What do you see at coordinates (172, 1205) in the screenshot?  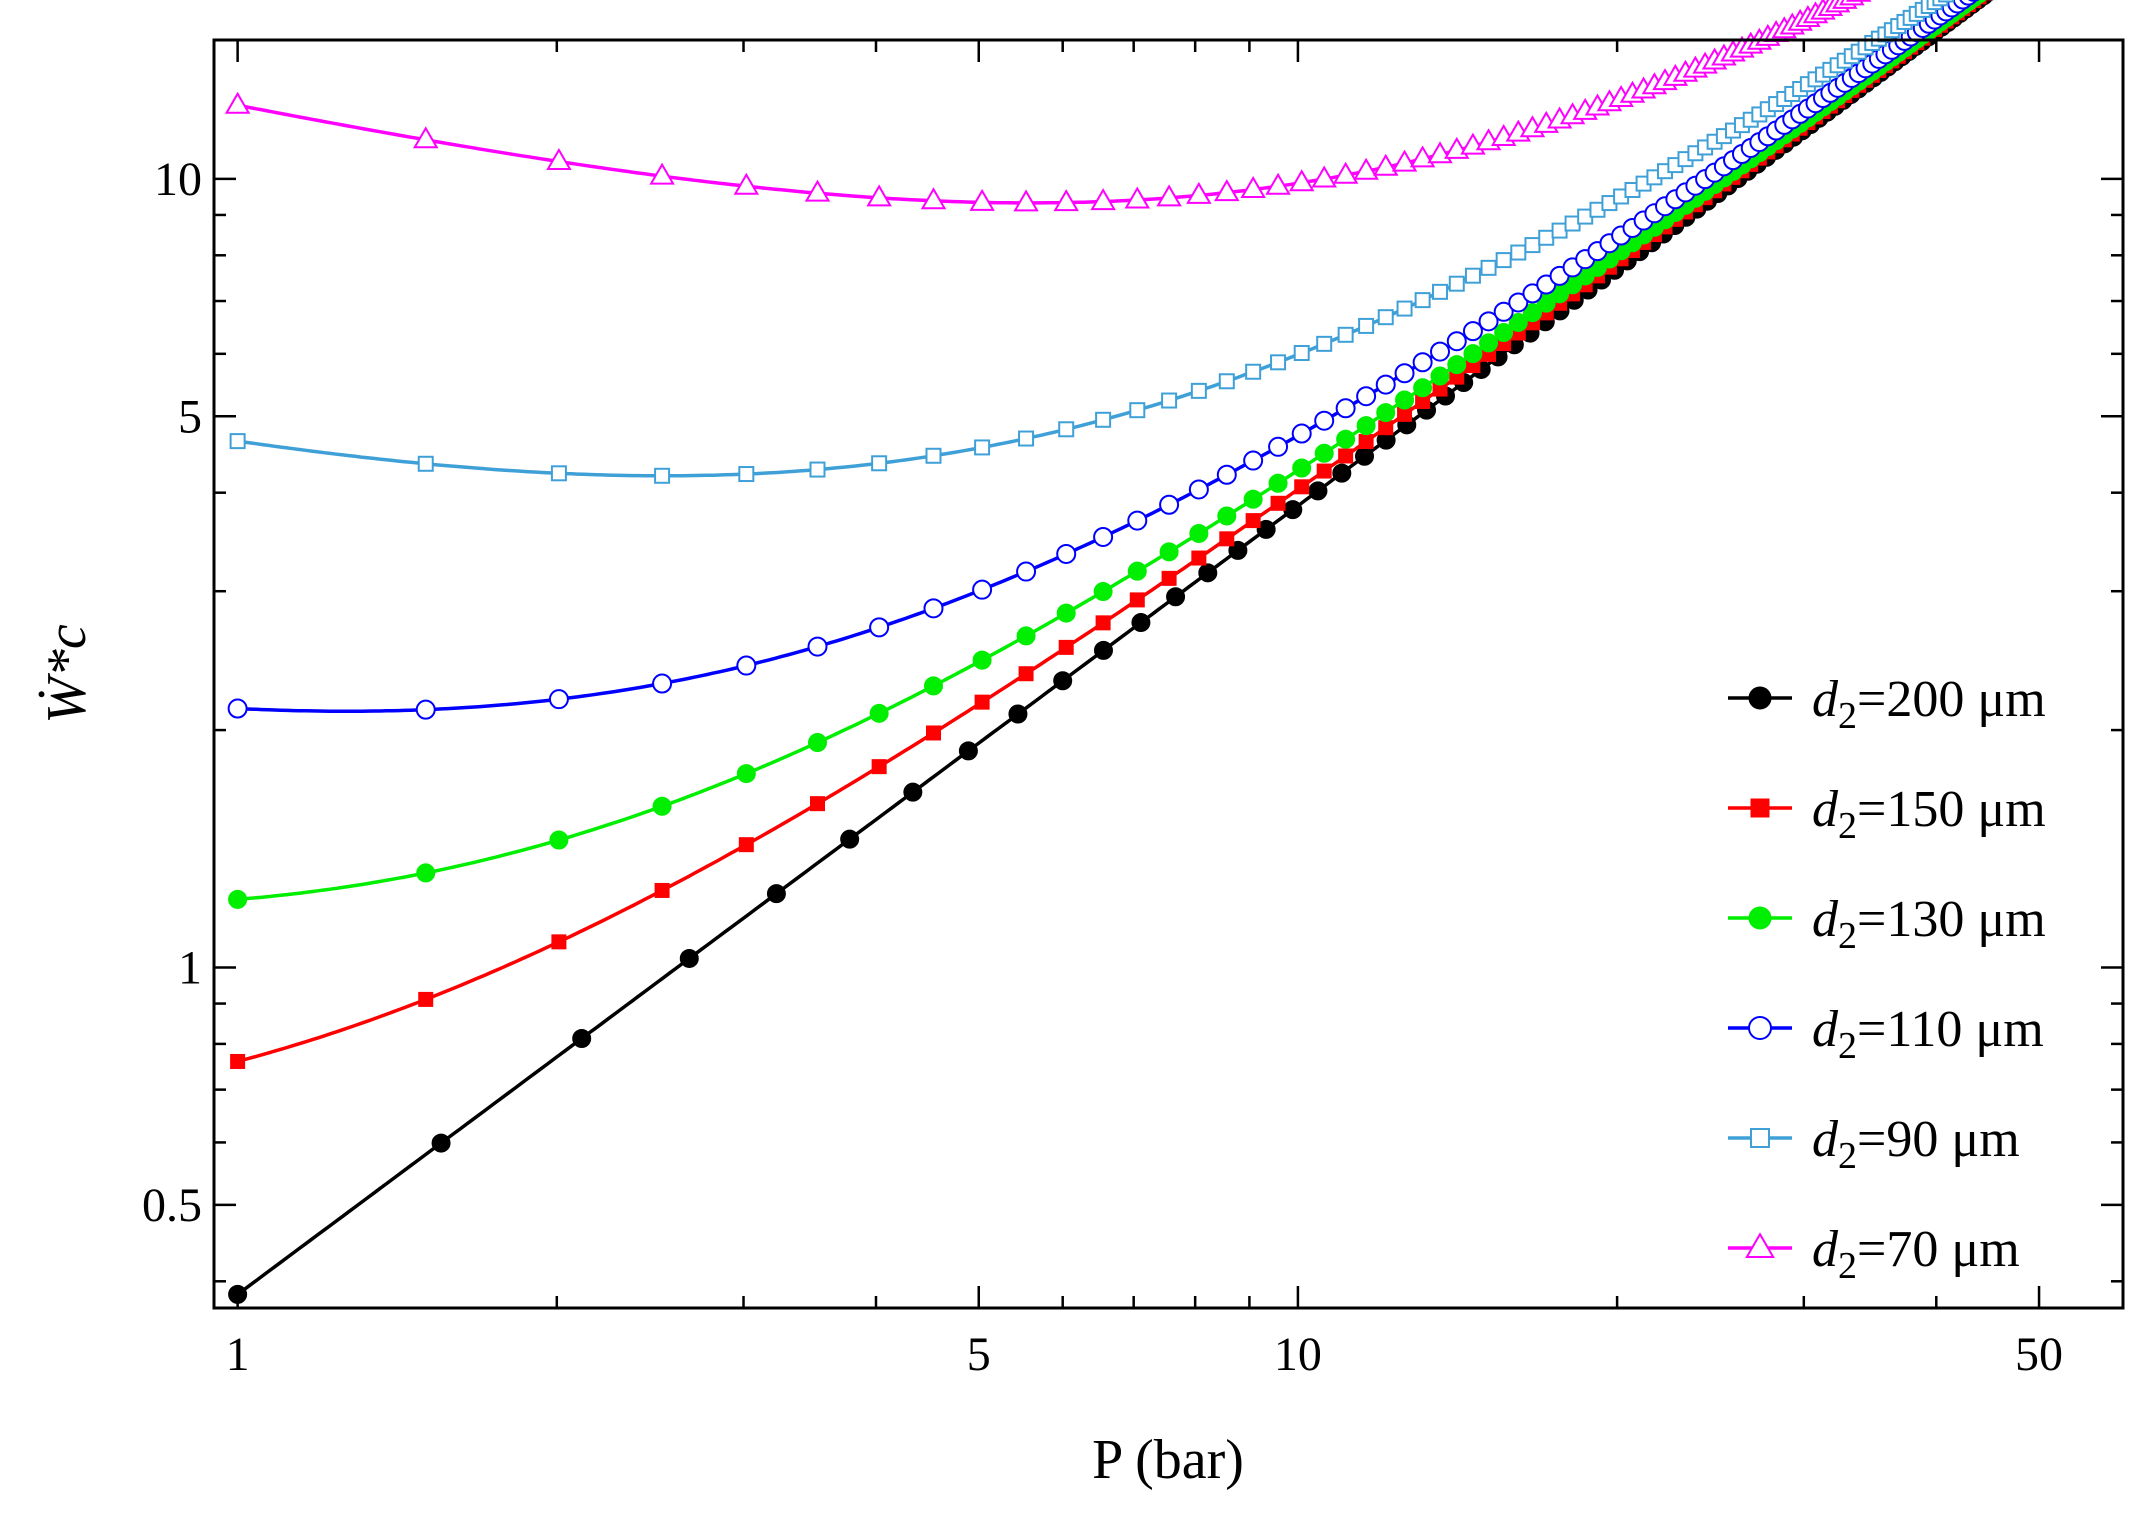 I see `y-tick-label: 0.5` at bounding box center [172, 1205].